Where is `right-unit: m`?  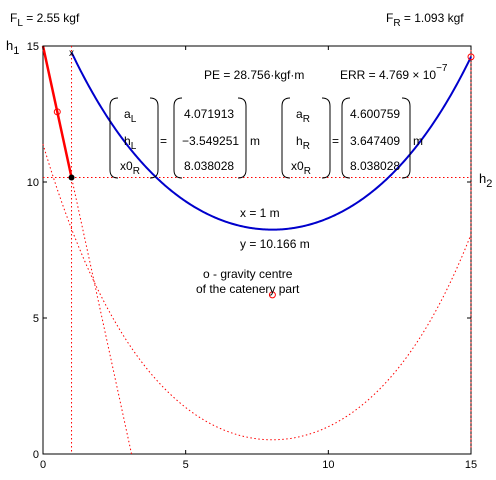
right-unit: m is located at coordinates (418, 141).